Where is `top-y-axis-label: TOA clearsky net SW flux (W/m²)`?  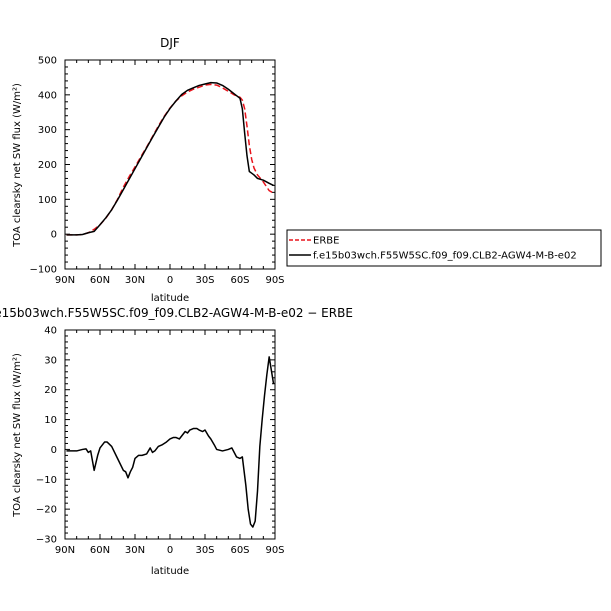
top-y-axis-label: TOA clearsky net SW flux (W/m²) is located at coordinates (17, 165).